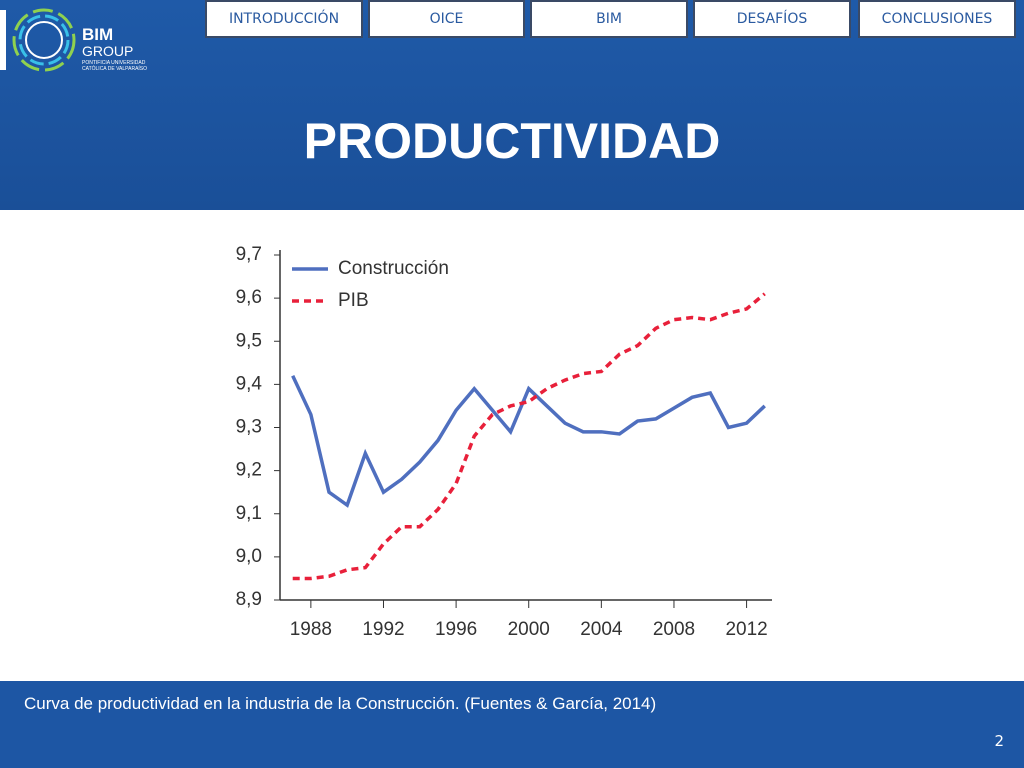 The image size is (1024, 768). Describe the element at coordinates (937, 19) in the screenshot. I see `nav-tab: CONCLUSIONES` at that location.